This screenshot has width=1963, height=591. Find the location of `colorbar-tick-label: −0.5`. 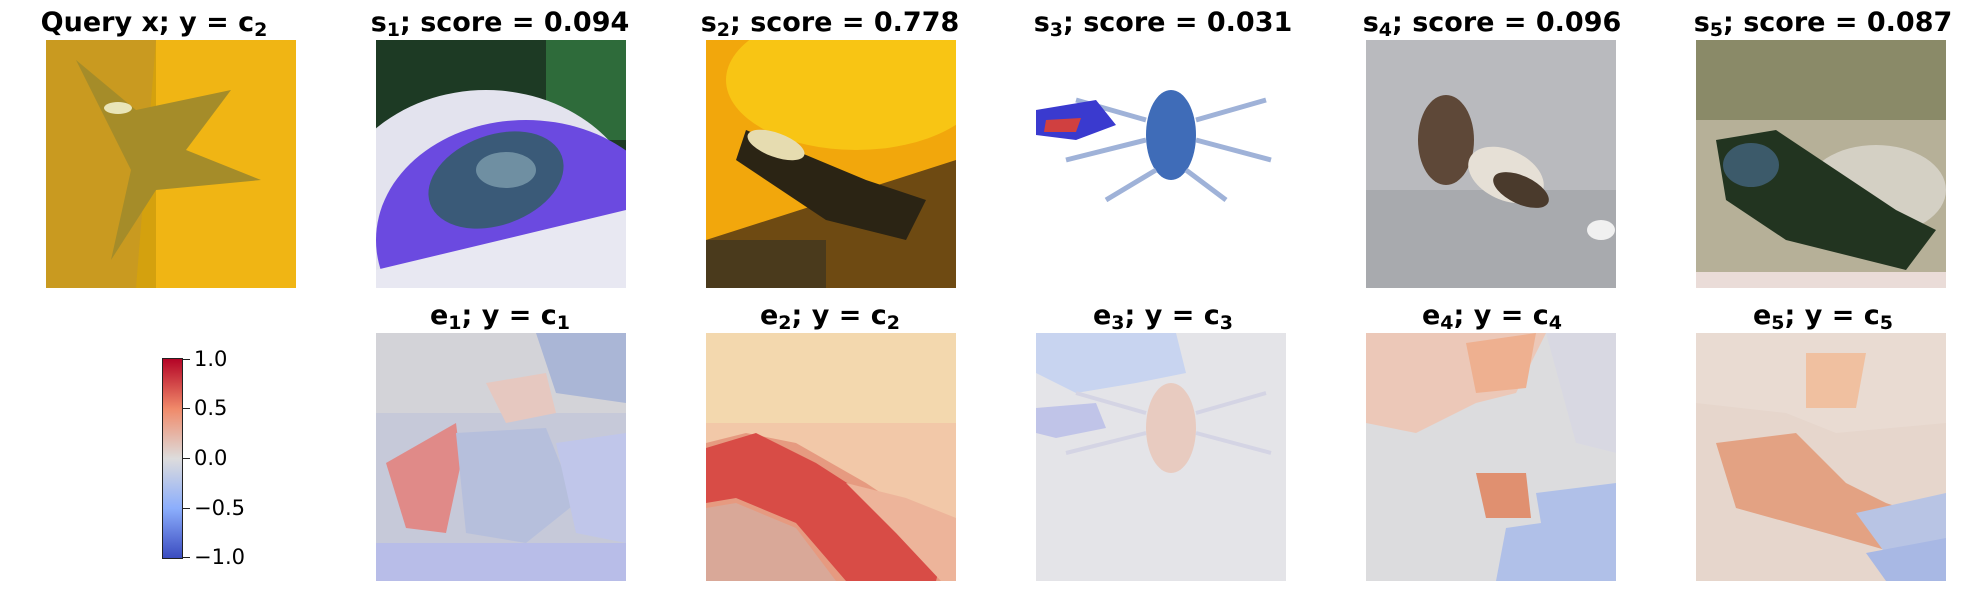

colorbar-tick-label: −0.5 is located at coordinates (219, 508).